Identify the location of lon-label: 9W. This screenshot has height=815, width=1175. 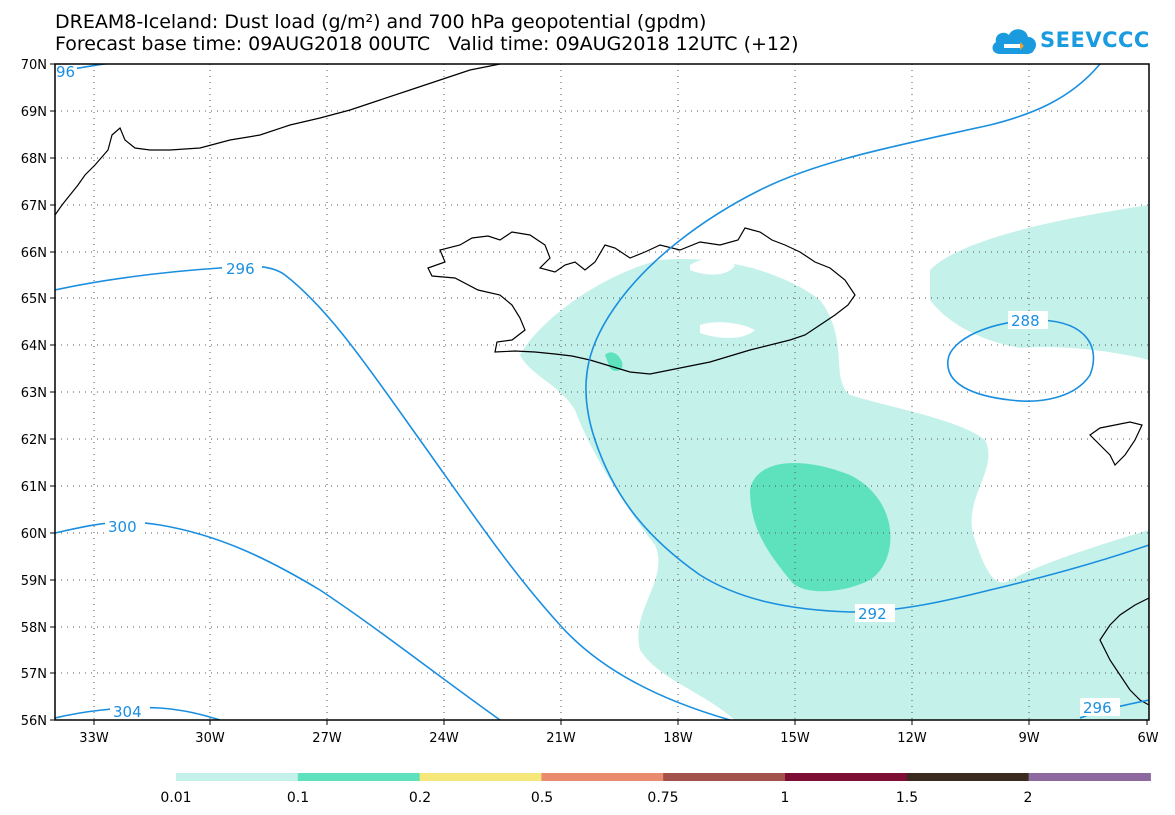
(1028, 738).